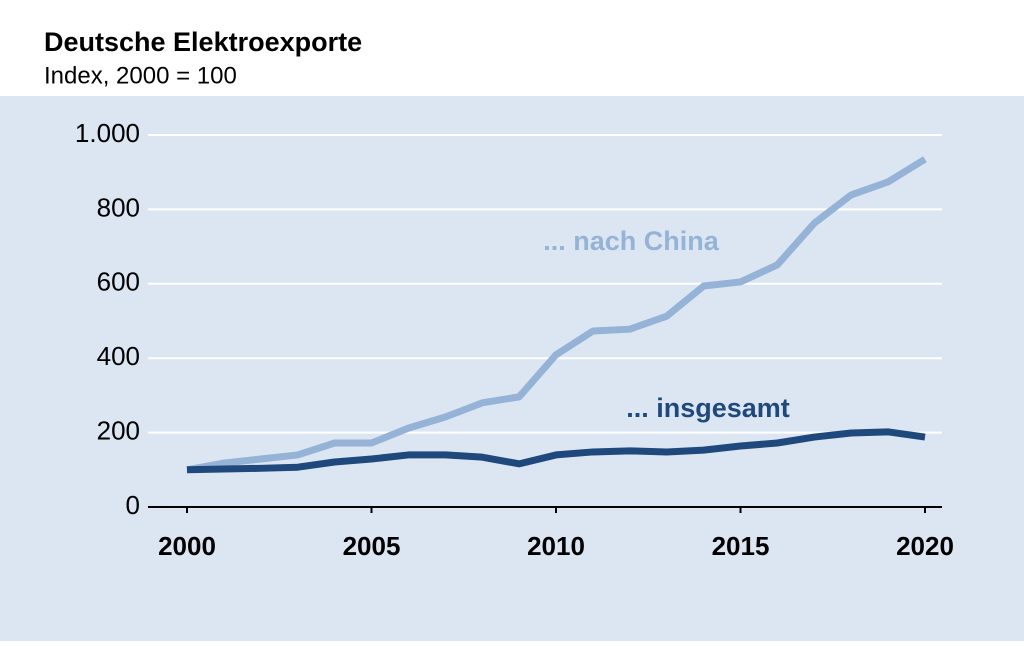 The image size is (1024, 646). What do you see at coordinates (107, 133) in the screenshot?
I see `y-tick-label: 1.000` at bounding box center [107, 133].